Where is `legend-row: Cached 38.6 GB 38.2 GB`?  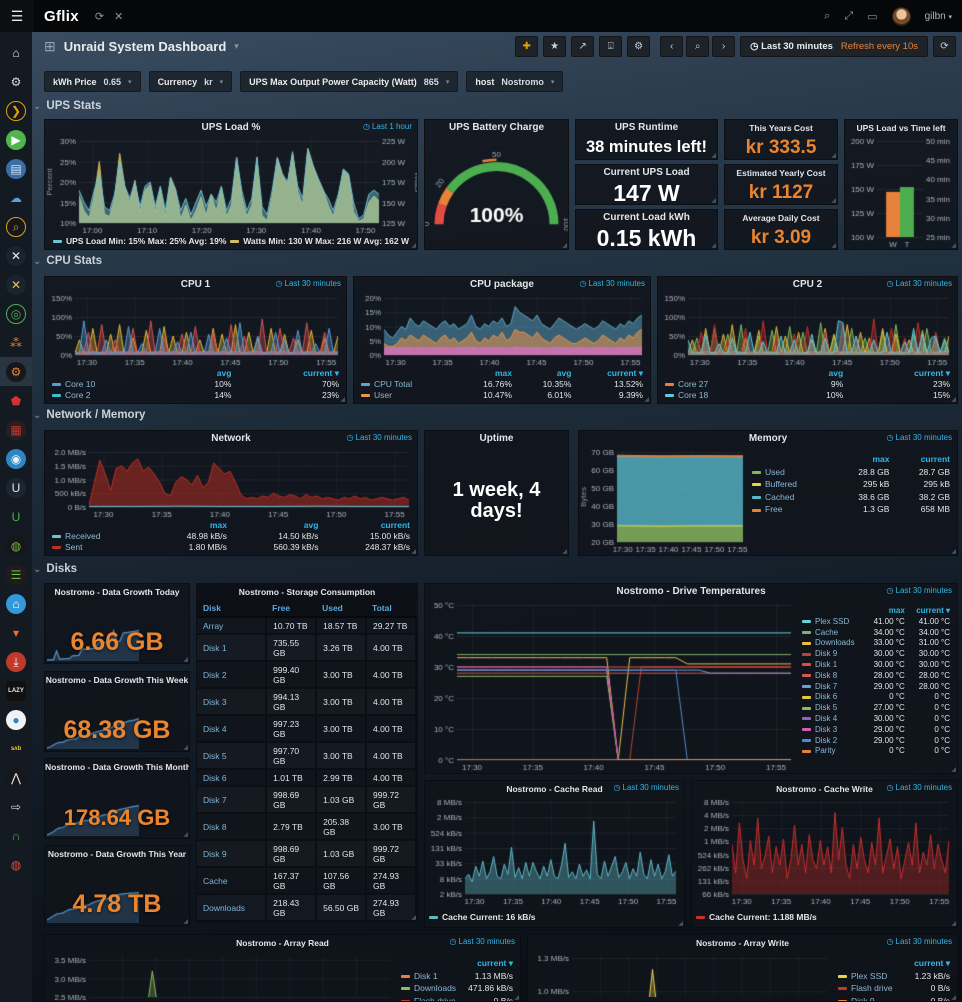
legend-row: Cached 38.6 GB 38.2 GB is located at coordinates (851, 497).